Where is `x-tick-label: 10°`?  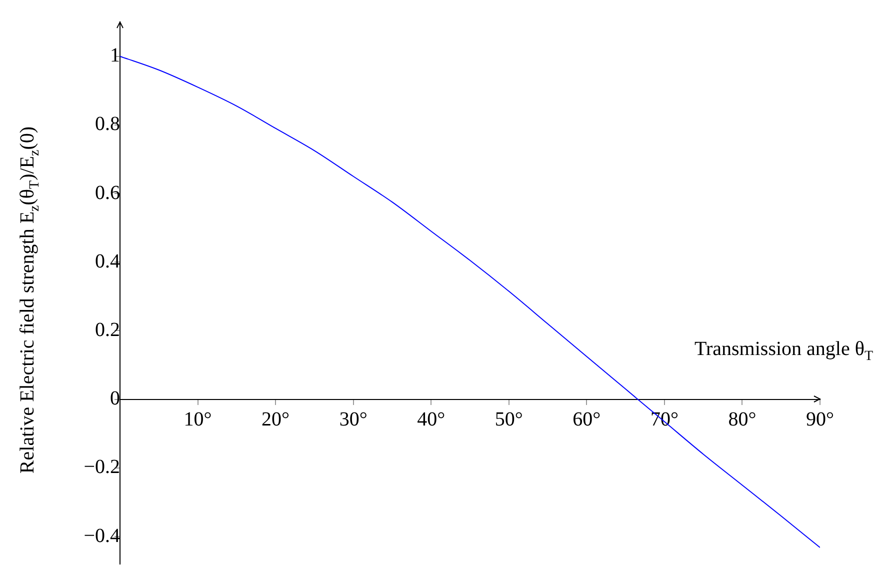
x-tick-label: 10° is located at coordinates (198, 419).